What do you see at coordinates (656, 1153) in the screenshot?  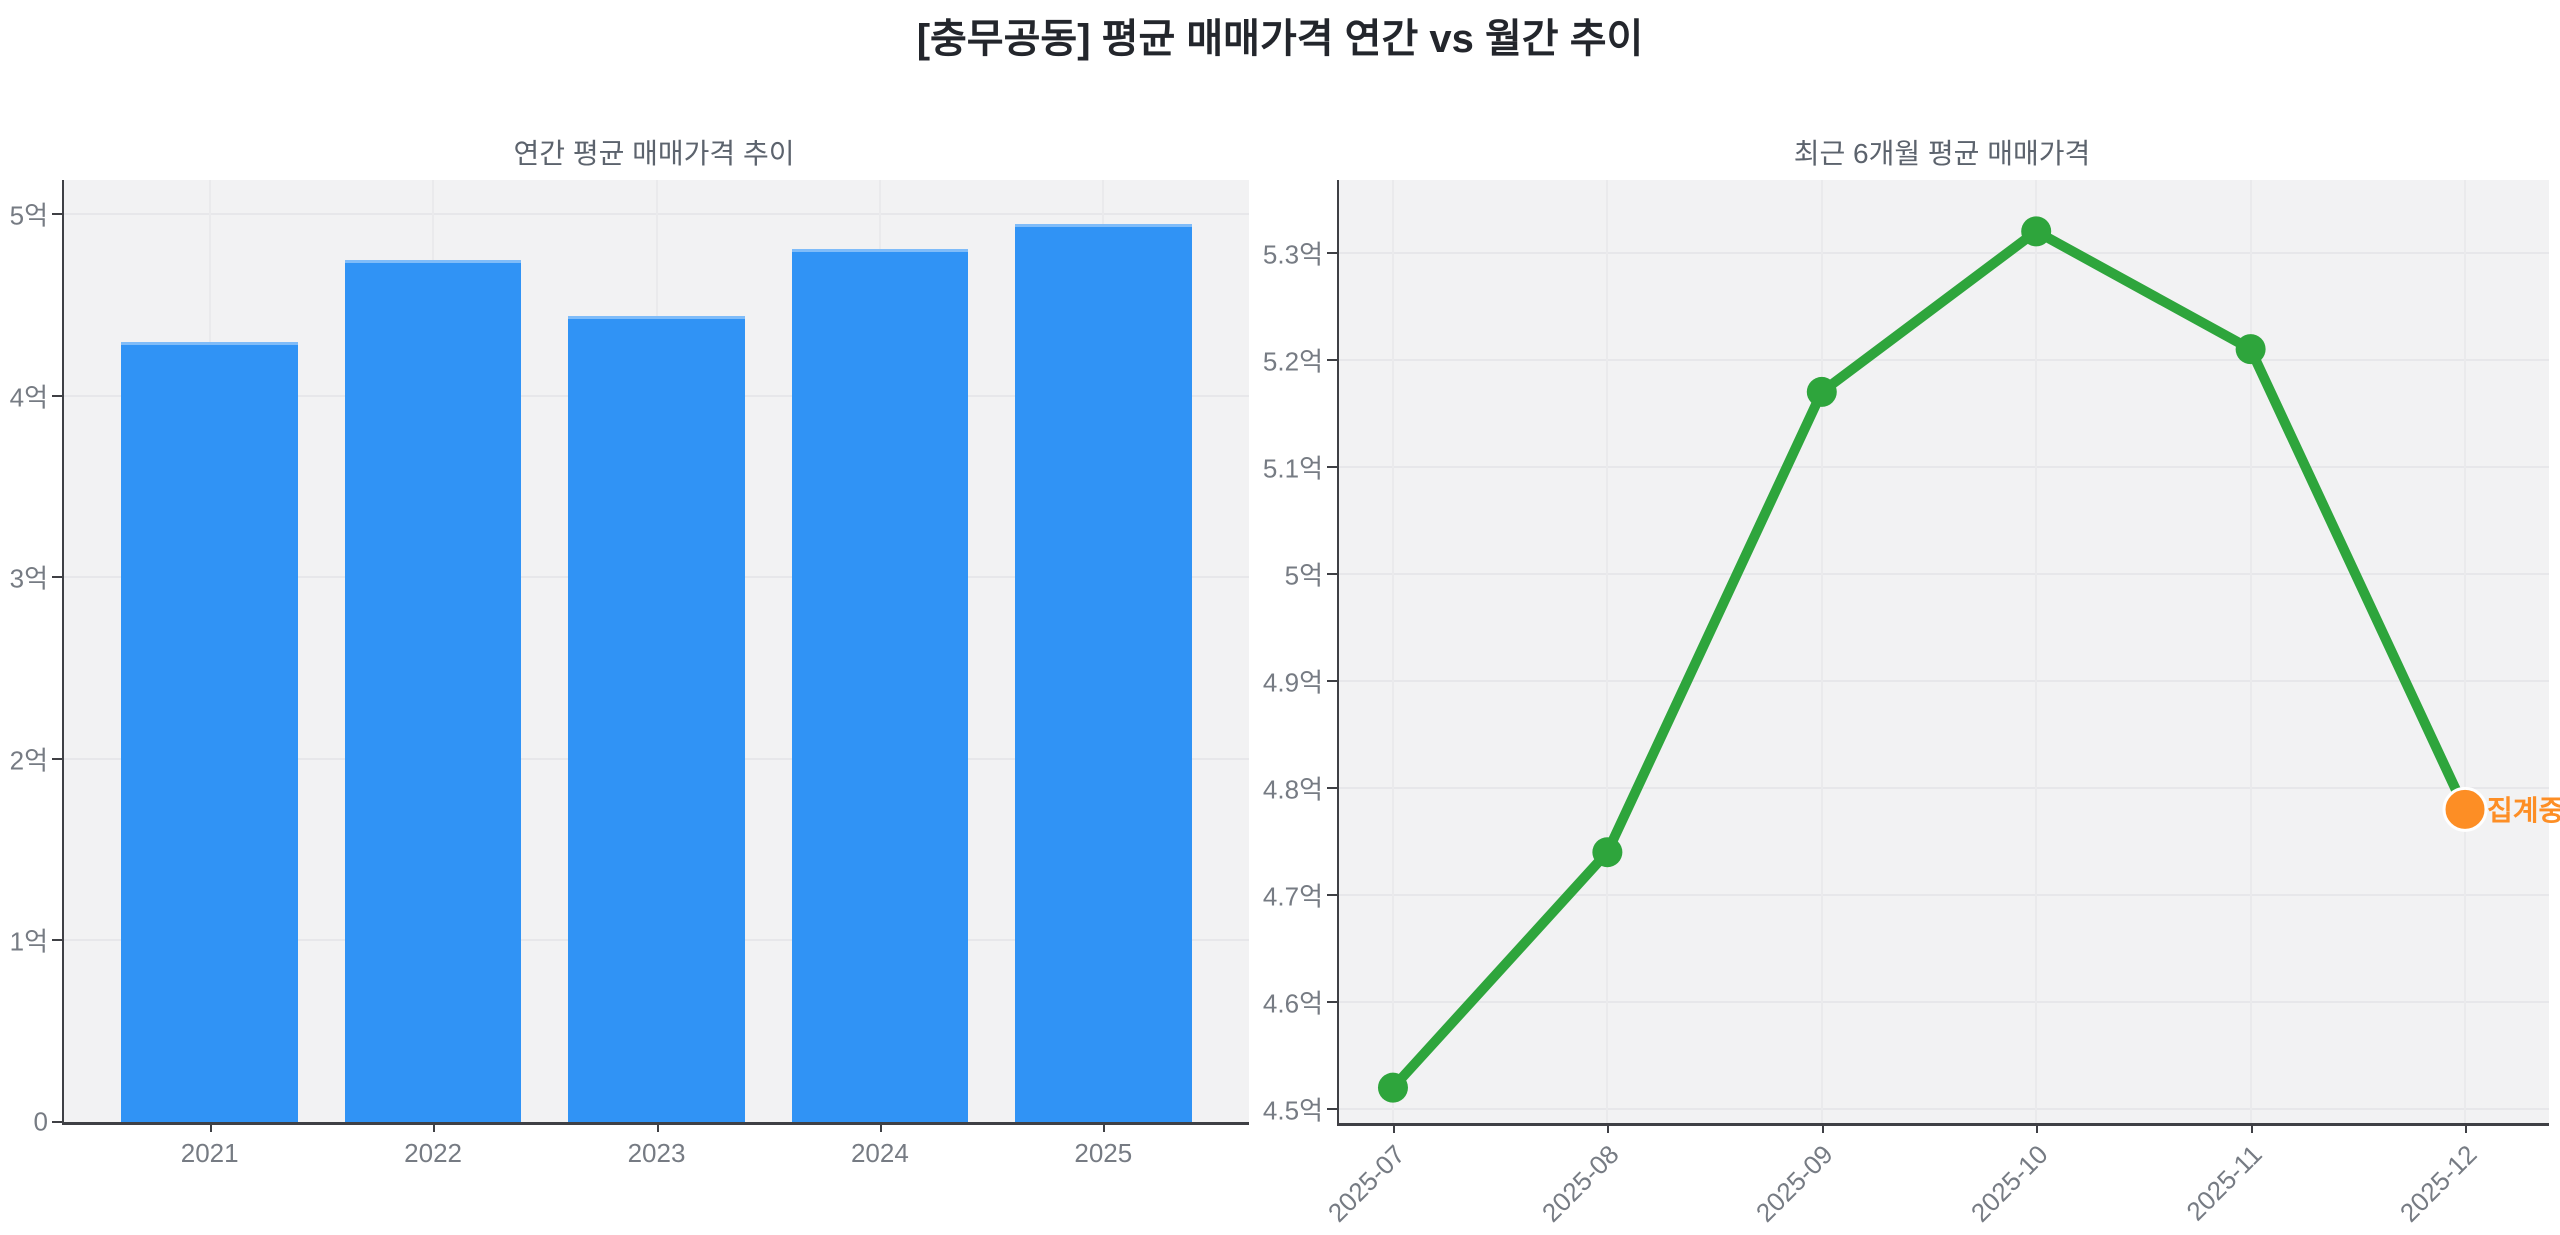 I see `x-axis-label: 2023` at bounding box center [656, 1153].